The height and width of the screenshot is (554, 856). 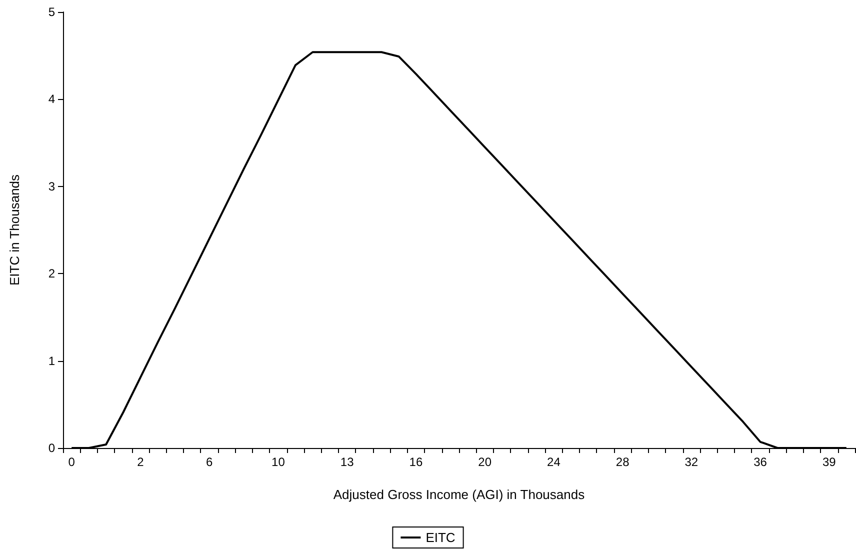 I want to click on x-tick-label: 13, so click(x=347, y=462).